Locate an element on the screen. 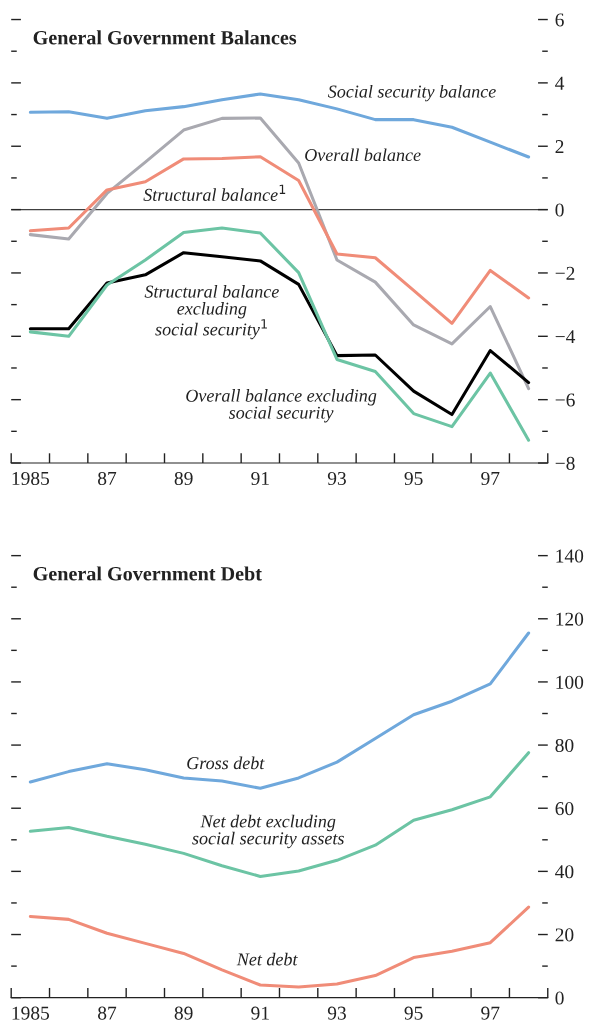 This screenshot has height=1028, width=589. chart-title: General Government Debt is located at coordinates (147, 573).